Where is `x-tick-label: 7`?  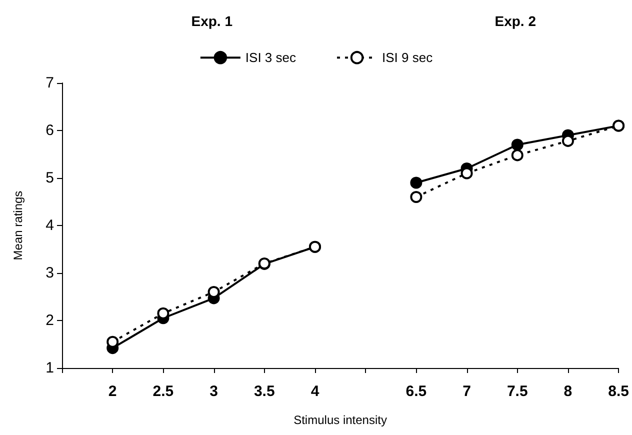 x-tick-label: 7 is located at coordinates (466, 391).